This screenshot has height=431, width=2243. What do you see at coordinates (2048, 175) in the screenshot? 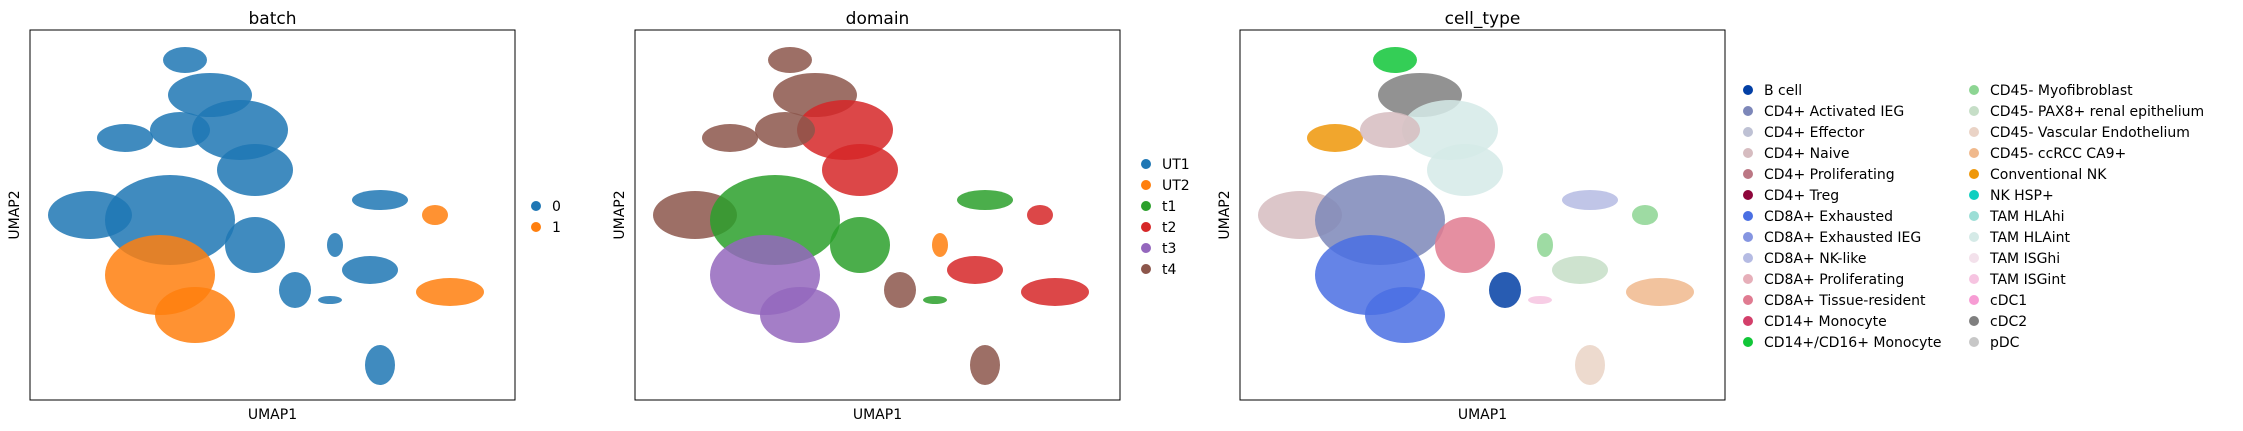
I see `legend-label: Conventional NK` at bounding box center [2048, 175].